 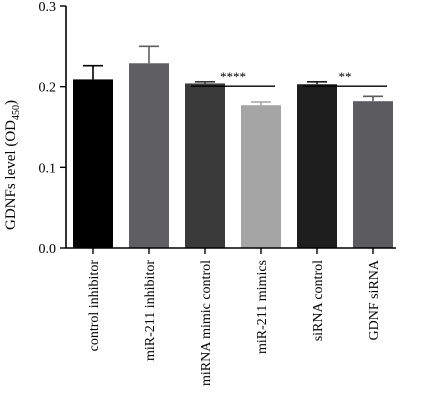 What do you see at coordinates (374, 299) in the screenshot?
I see `x-tick-label: GDNF siRNA` at bounding box center [374, 299].